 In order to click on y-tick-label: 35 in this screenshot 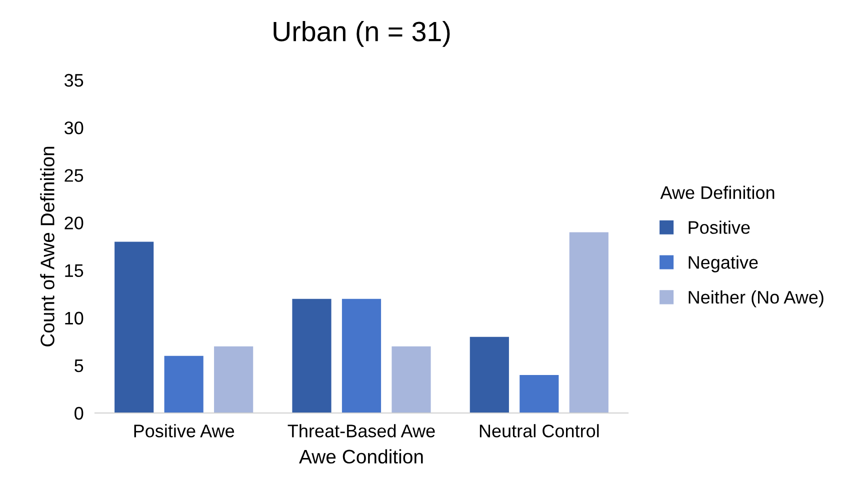, I will do `click(74, 80)`.